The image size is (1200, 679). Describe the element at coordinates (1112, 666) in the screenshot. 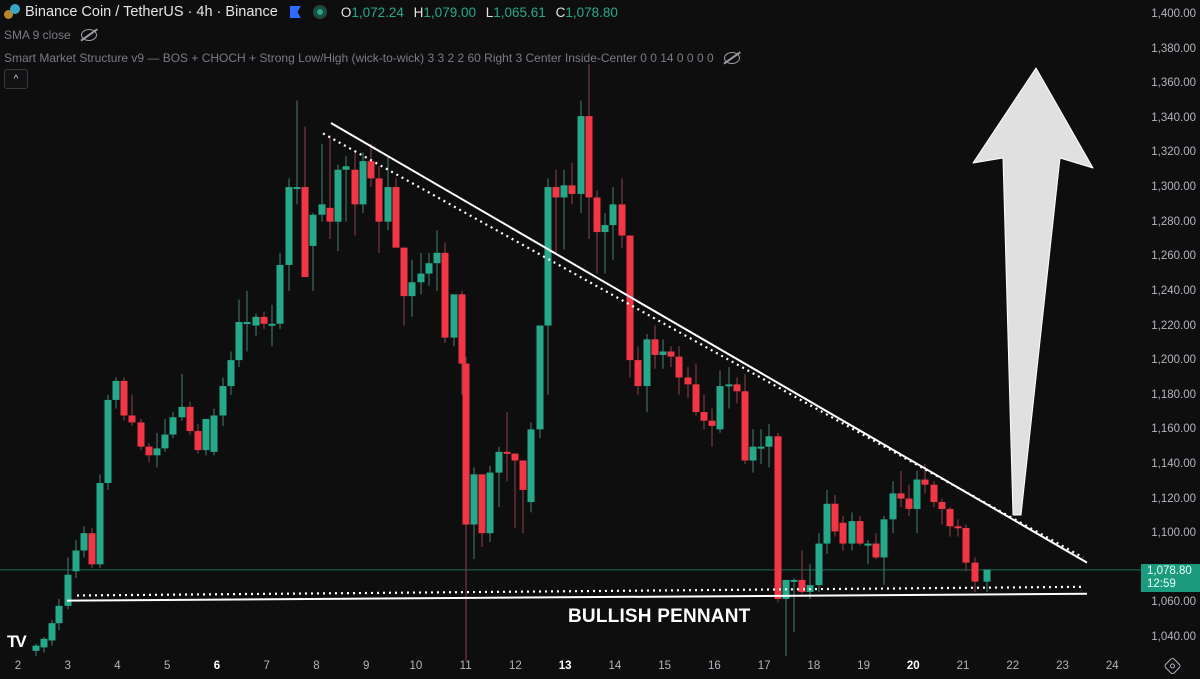

I see `time-axis-label: 24` at that location.